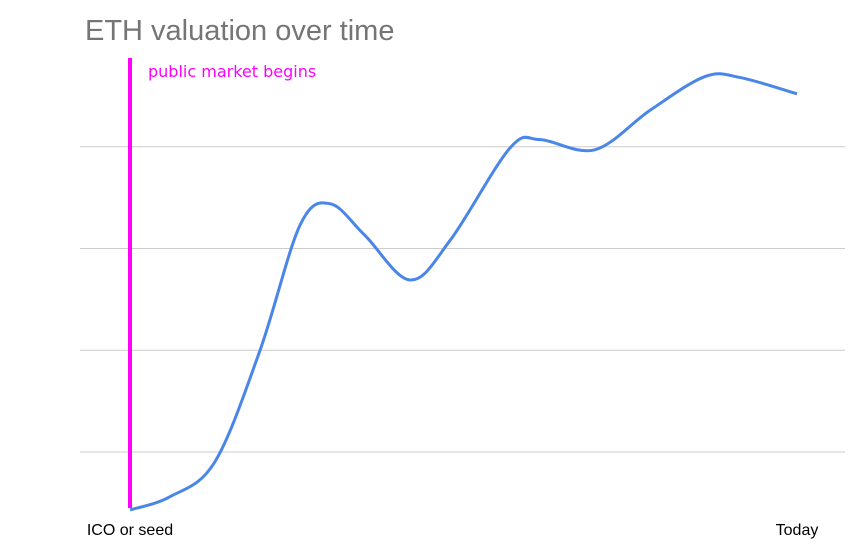  I want to click on chart-title: ETH valuation over time, so click(239, 31).